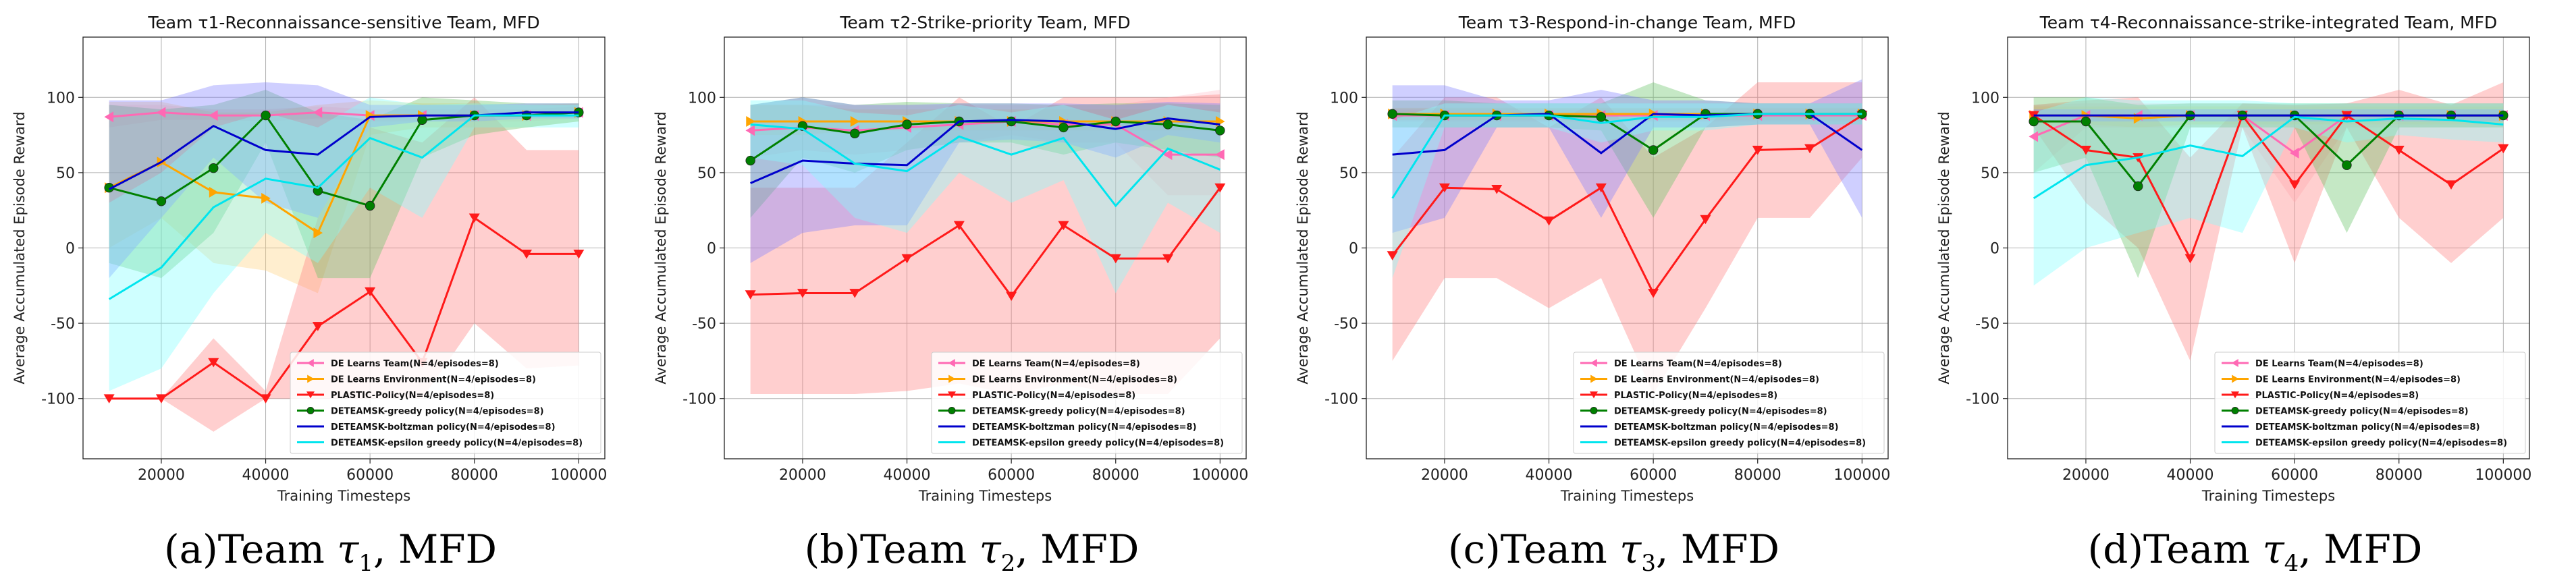 The image size is (2576, 587). What do you see at coordinates (251, 549) in the screenshot?
I see `caption-prefix: (a)Team` at bounding box center [251, 549].